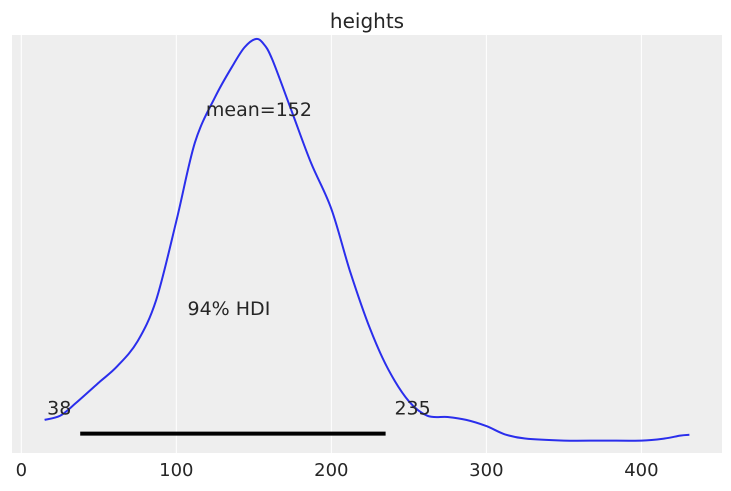 This screenshot has width=731, height=491. I want to click on x-tick-label: 0, so click(21, 470).